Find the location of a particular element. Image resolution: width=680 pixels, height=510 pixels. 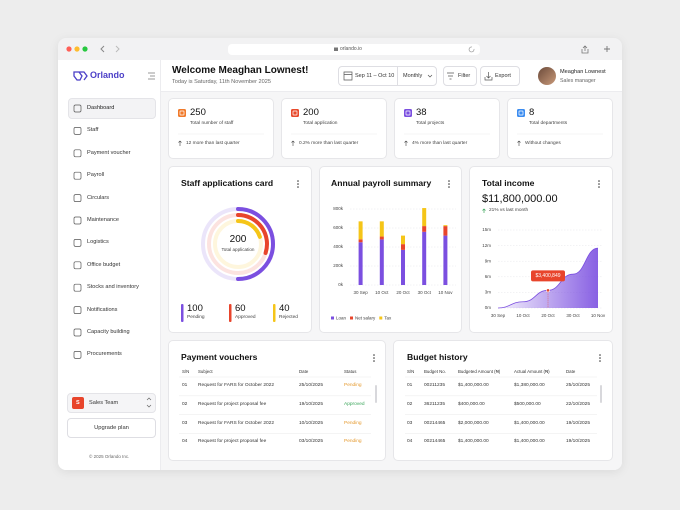

tooltip-point is located at coordinates (548, 290).